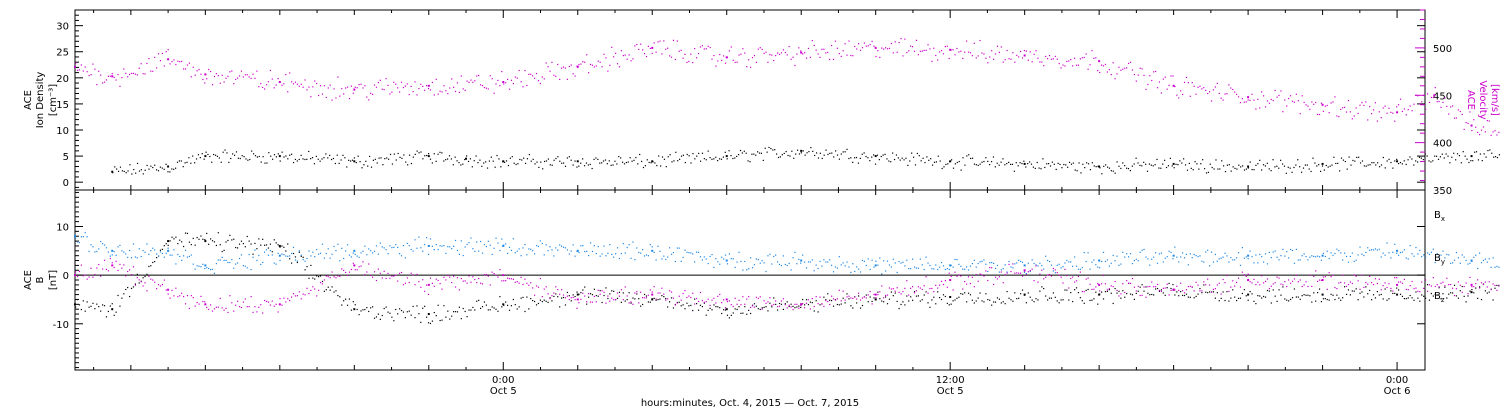  What do you see at coordinates (1471, 156) in the screenshot?
I see `ion-density-point` at bounding box center [1471, 156].